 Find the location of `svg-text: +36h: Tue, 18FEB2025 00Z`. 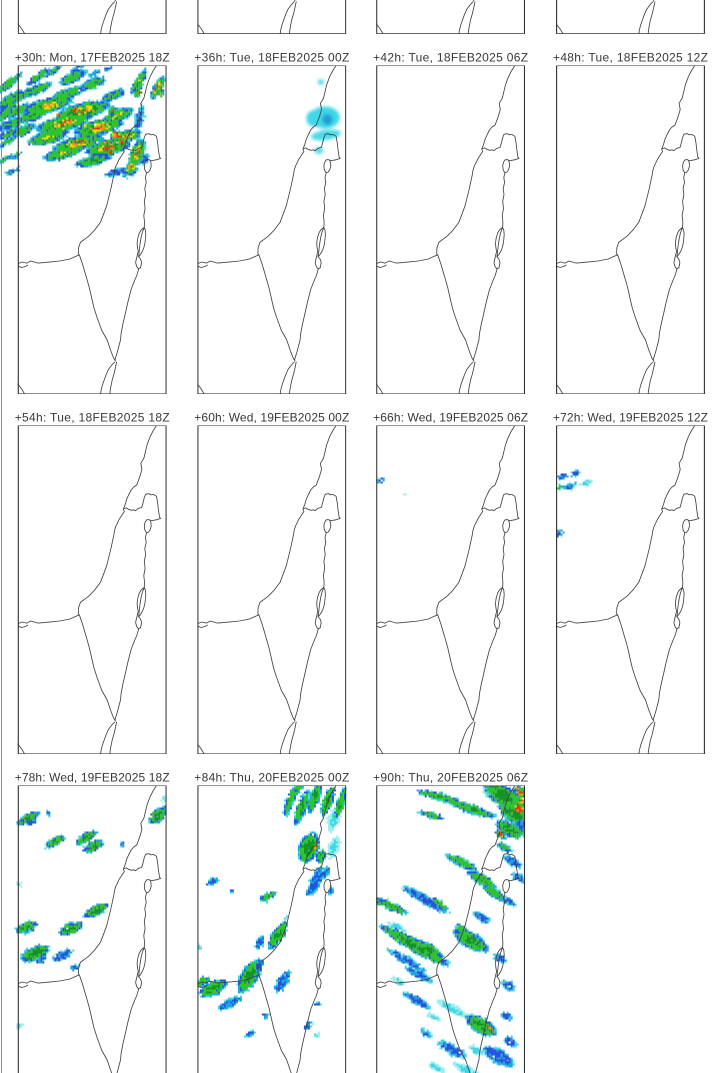

svg-text: +36h: Tue, 18FEB2025 00Z is located at coordinates (271, 58).